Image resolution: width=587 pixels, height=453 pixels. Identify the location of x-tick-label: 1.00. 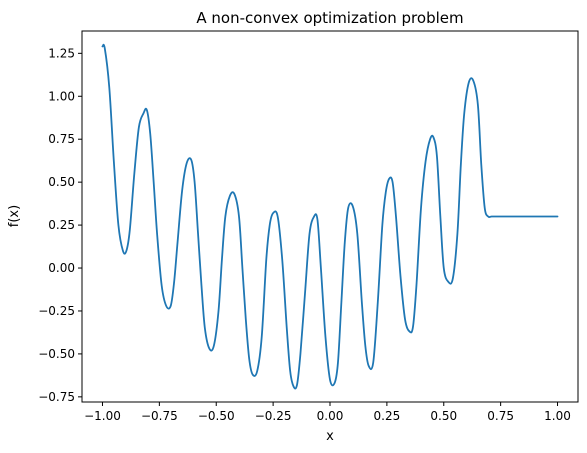
(557, 416).